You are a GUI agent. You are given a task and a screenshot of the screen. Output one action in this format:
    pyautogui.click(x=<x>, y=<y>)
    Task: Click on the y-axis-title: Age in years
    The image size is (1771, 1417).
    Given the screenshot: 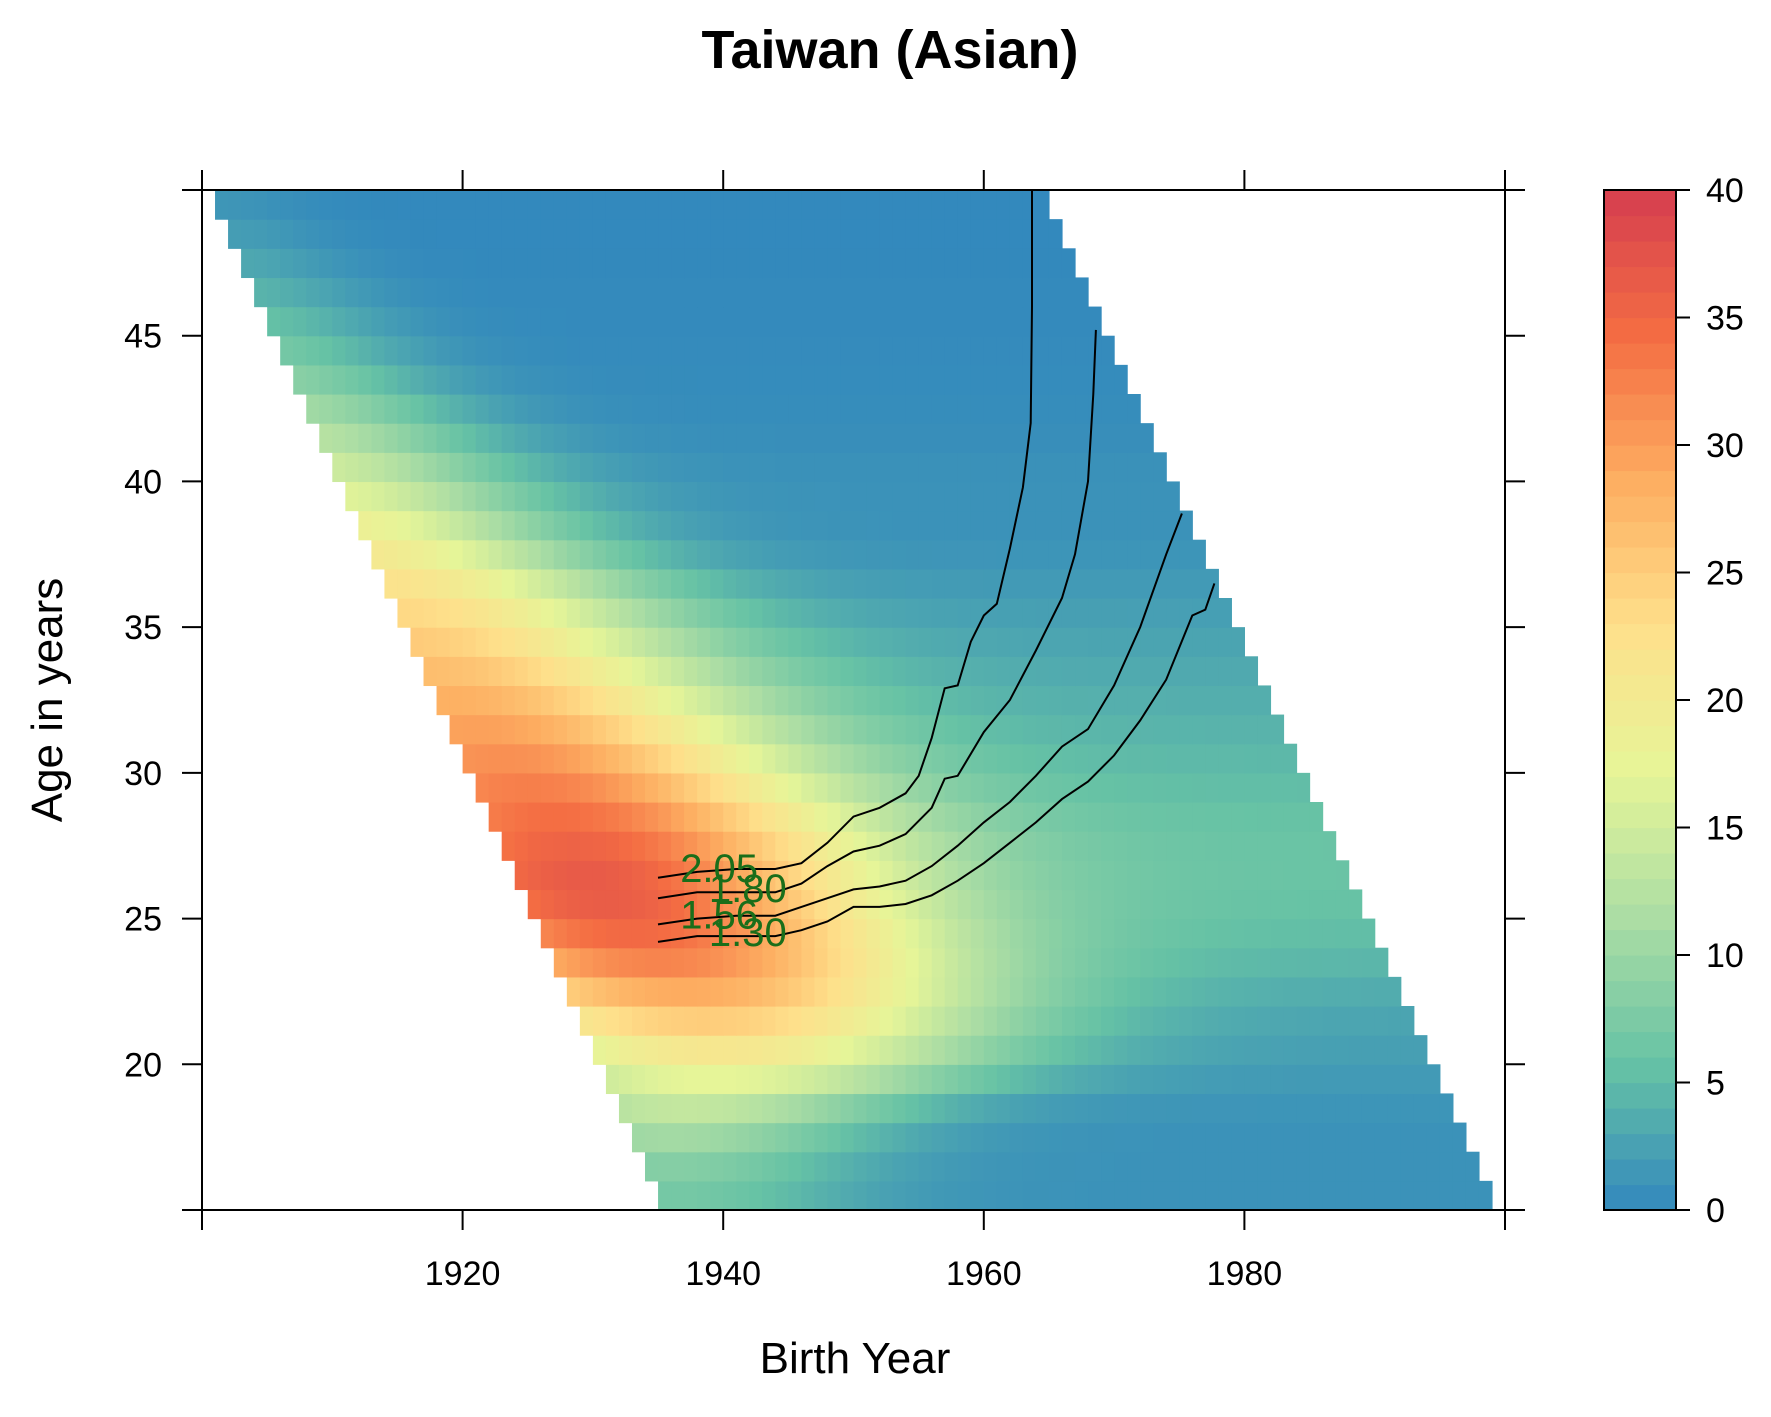 What is the action you would take?
    pyautogui.click(x=47, y=700)
    